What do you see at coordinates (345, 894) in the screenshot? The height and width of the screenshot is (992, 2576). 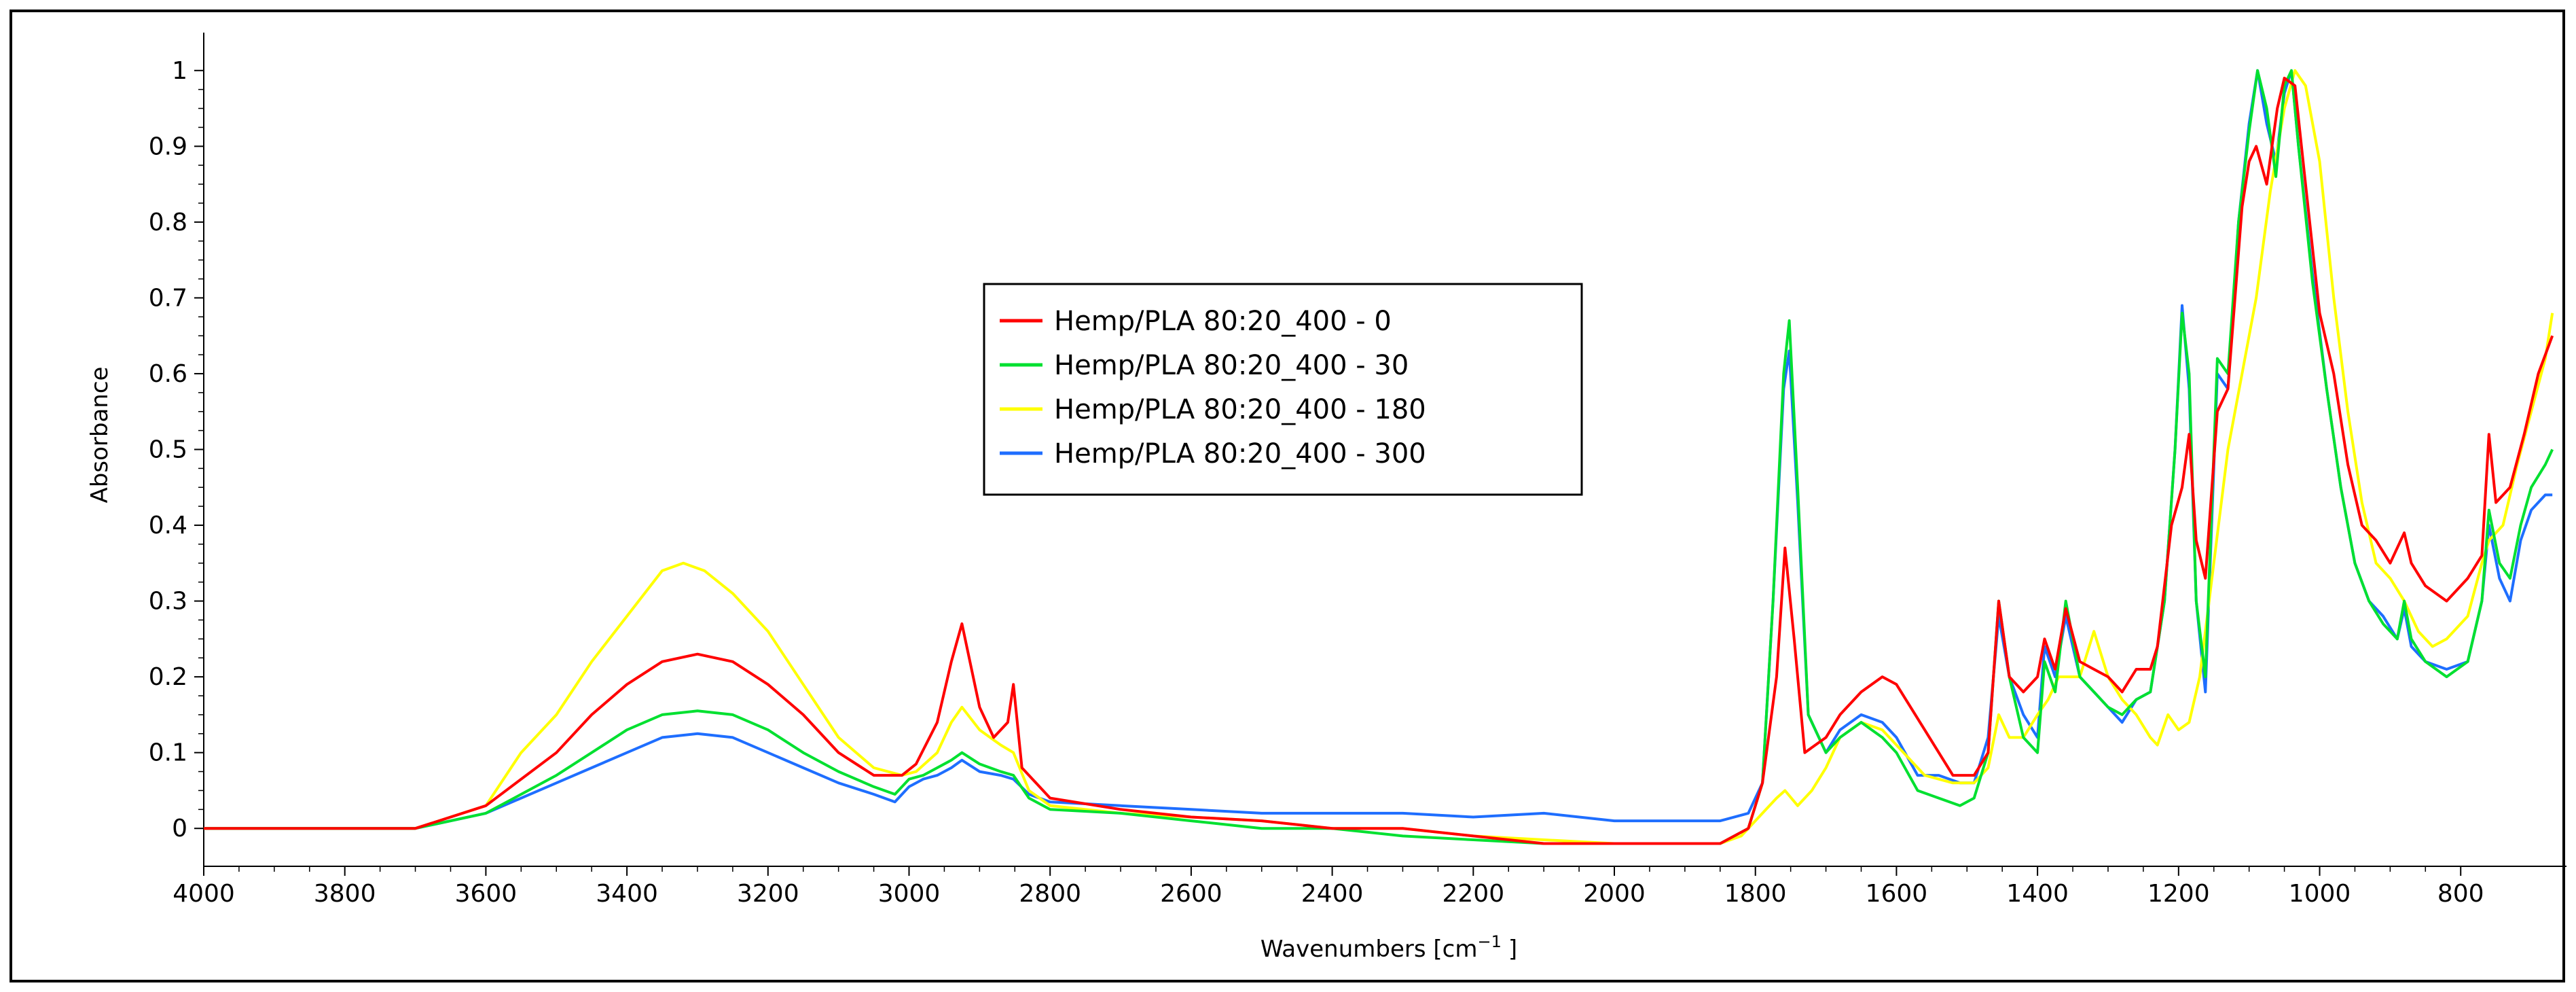 I see `x-tick-label: 3800` at bounding box center [345, 894].